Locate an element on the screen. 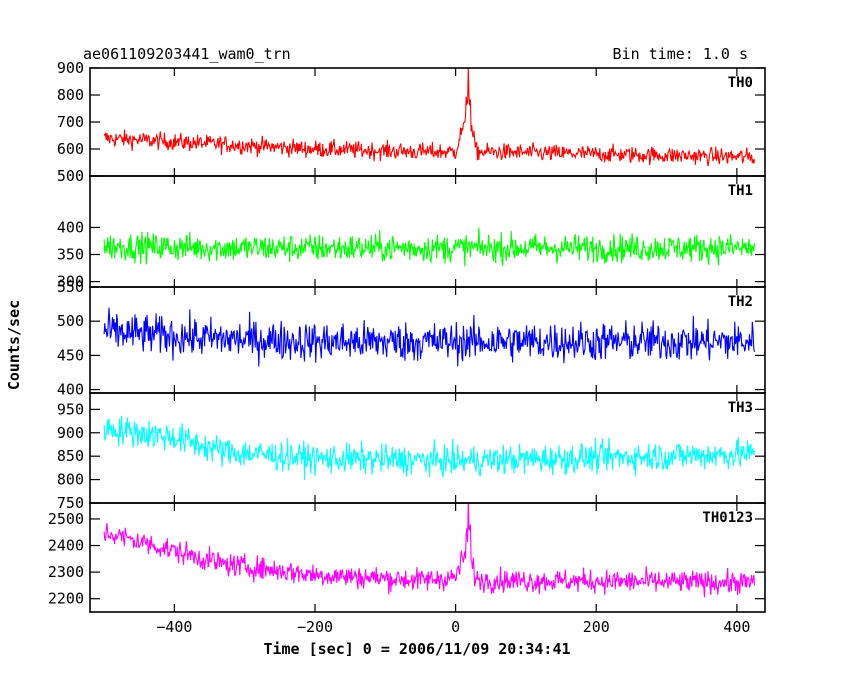 The width and height of the screenshot is (850, 680). panel-th0123: 2200 2300 2400 2500 TH0123 is located at coordinates (407, 557).